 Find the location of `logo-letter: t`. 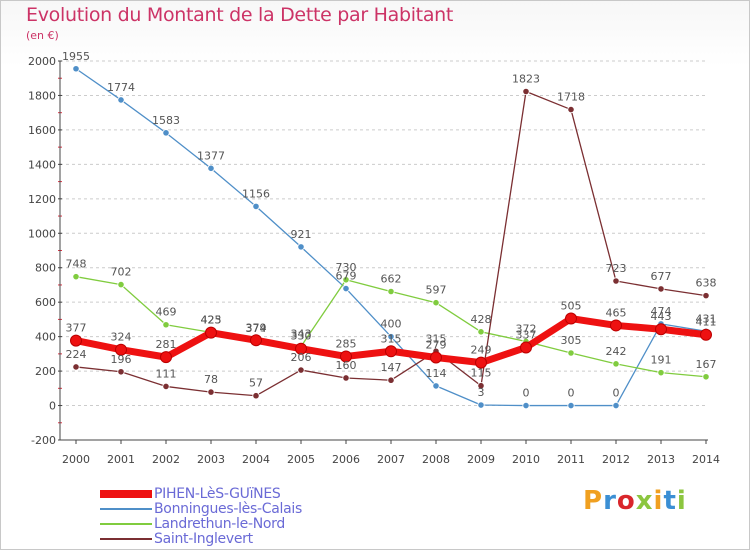

logo-letter: t is located at coordinates (670, 501).